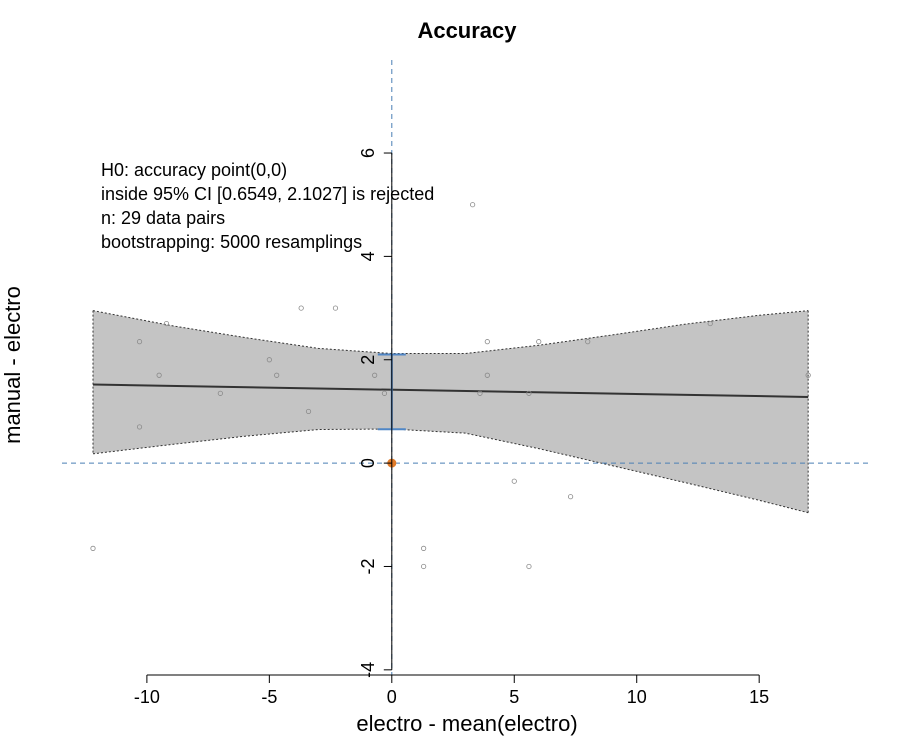 This screenshot has height=750, width=900. What do you see at coordinates (147, 697) in the screenshot?
I see `x-tick-label-0: -10` at bounding box center [147, 697].